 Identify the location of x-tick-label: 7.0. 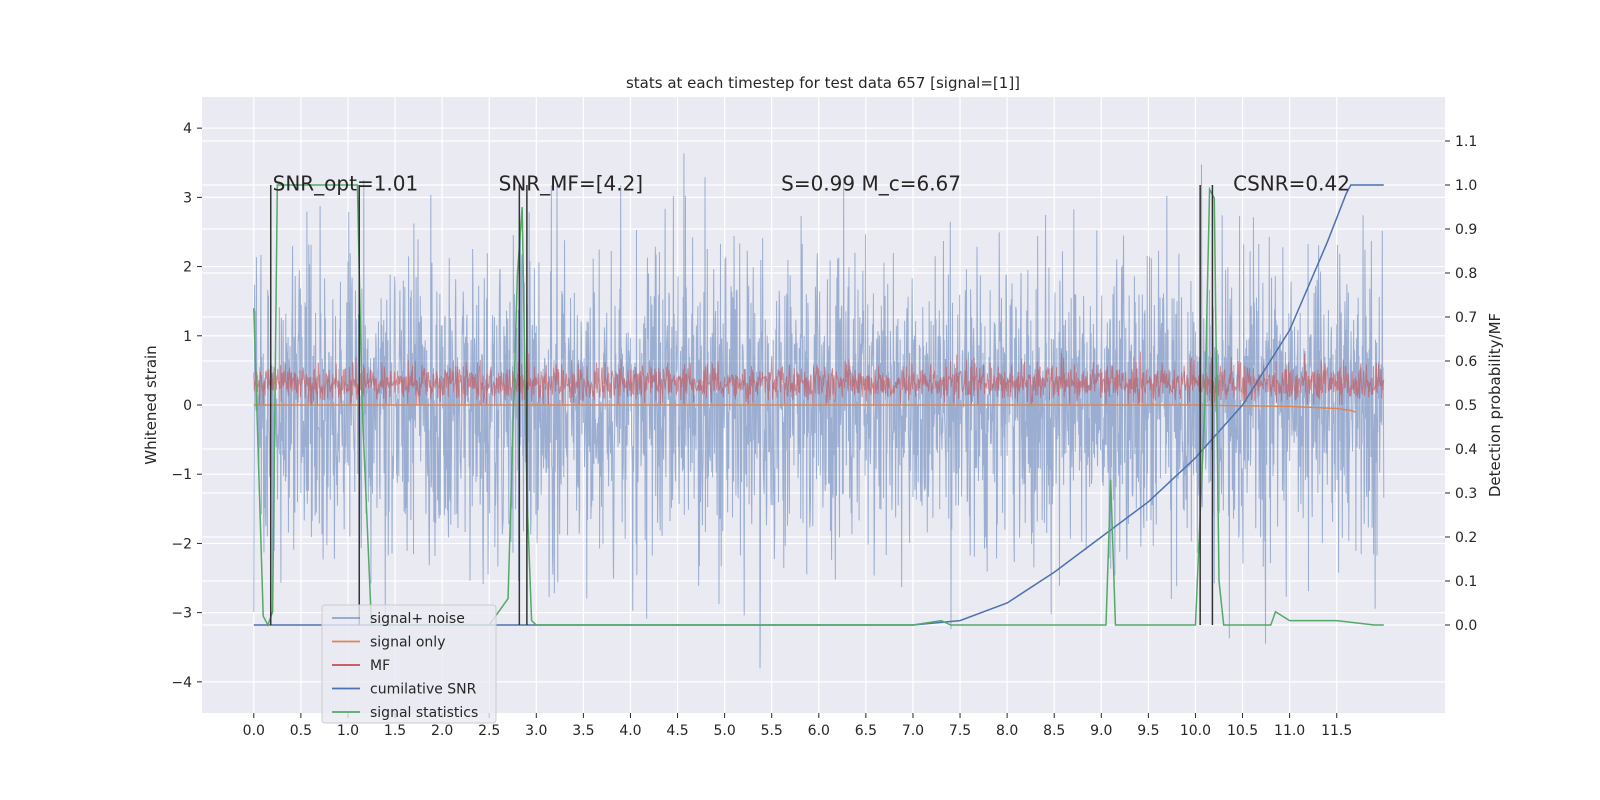
(913, 731).